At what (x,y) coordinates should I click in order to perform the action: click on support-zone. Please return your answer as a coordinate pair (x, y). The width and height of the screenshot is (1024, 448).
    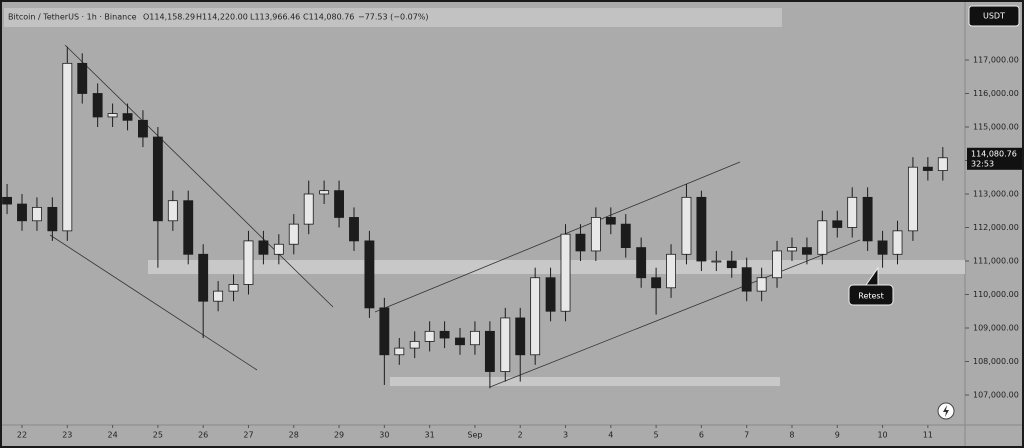
    Looking at the image, I should click on (585, 381).